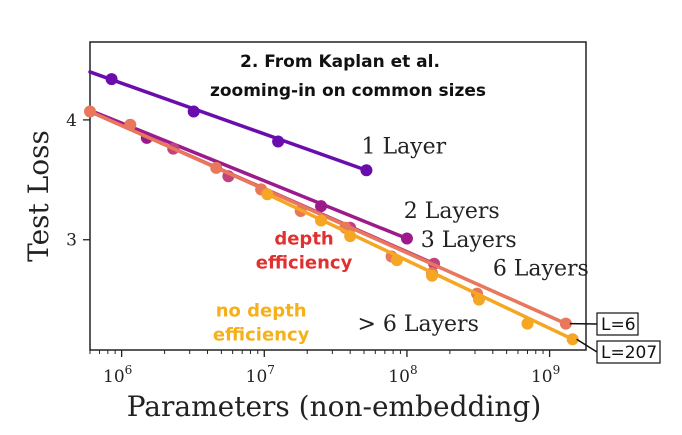 Image resolution: width=682 pixels, height=435 pixels. What do you see at coordinates (334, 406) in the screenshot?
I see `x-axis-label: Parameters (non-embedding)` at bounding box center [334, 406].